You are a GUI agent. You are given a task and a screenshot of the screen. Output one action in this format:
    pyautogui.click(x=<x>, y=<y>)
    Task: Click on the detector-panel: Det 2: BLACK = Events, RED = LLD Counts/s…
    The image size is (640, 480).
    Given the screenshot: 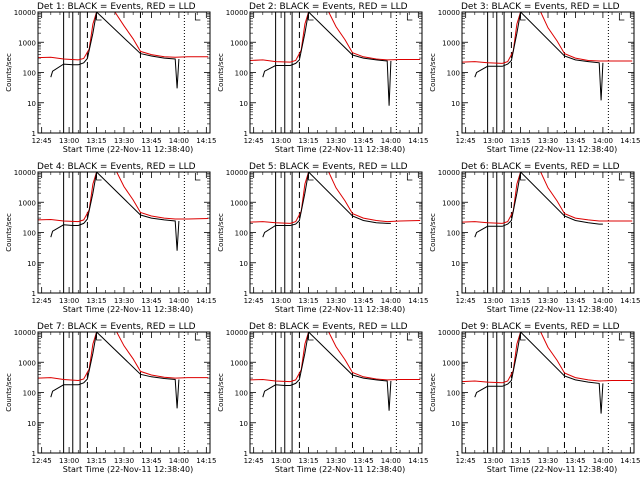 What is the action you would take?
    pyautogui.click(x=322, y=78)
    